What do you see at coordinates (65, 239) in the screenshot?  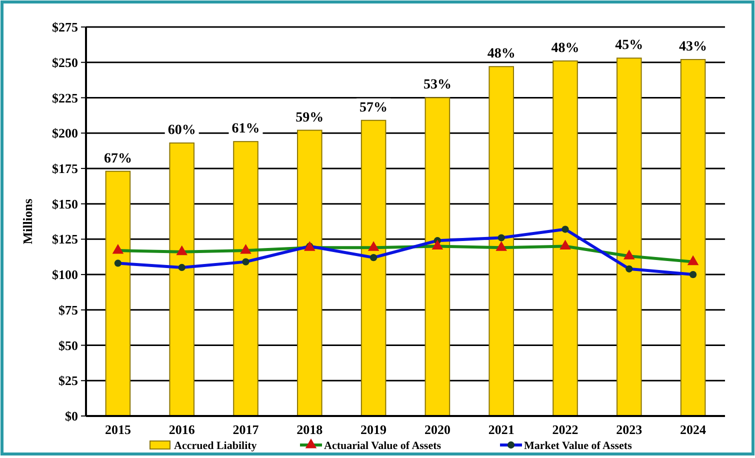 I see `y-tick-label: $125` at bounding box center [65, 239].